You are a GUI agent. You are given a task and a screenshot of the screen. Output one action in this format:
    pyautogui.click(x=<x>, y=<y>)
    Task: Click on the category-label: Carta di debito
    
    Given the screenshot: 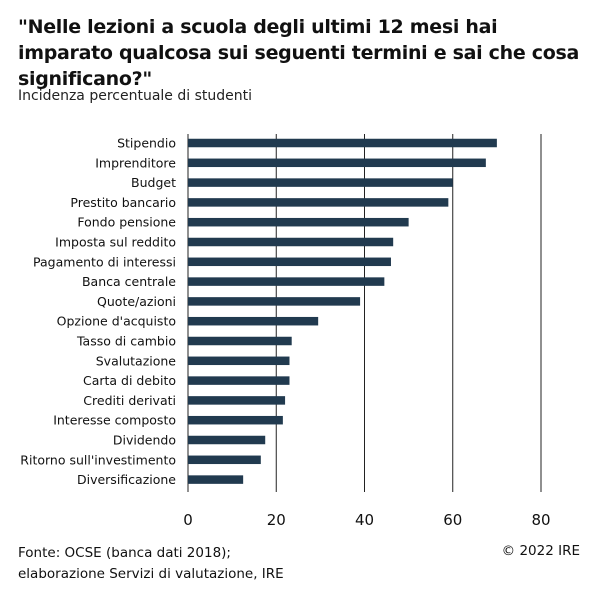 What is the action you would take?
    pyautogui.click(x=129, y=380)
    